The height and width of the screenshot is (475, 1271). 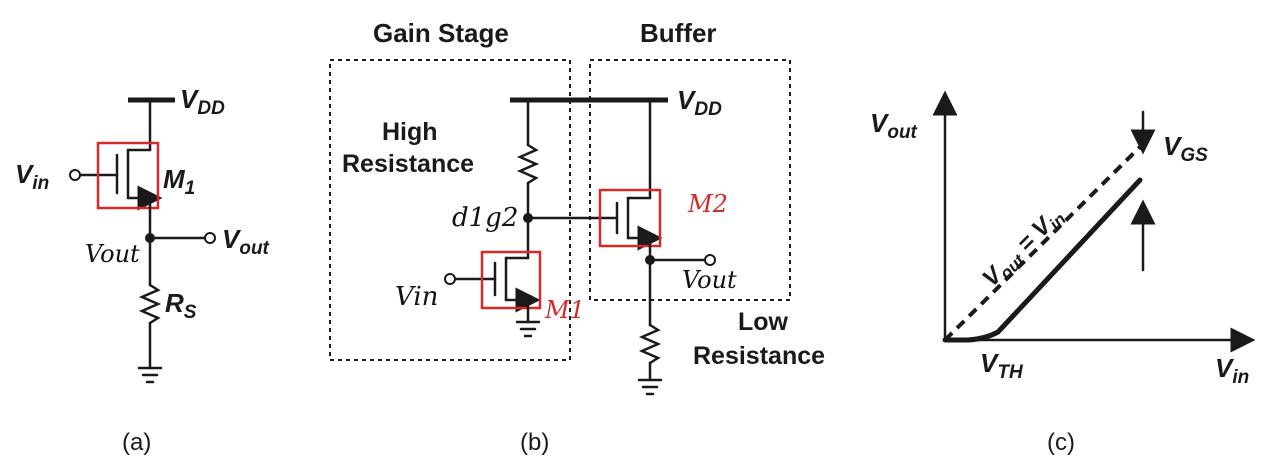 What do you see at coordinates (450, 279) in the screenshot?
I see `vin-terminal-b` at bounding box center [450, 279].